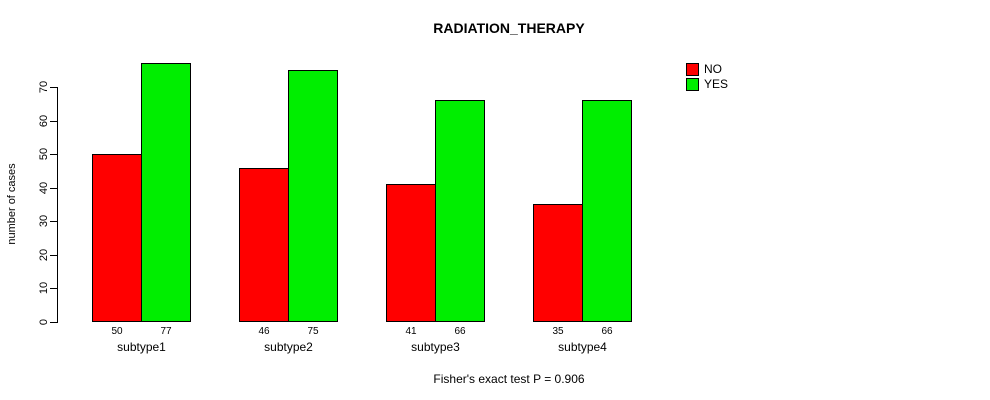  Describe the element at coordinates (558, 263) in the screenshot. I see `bar-no-subtype4` at that location.